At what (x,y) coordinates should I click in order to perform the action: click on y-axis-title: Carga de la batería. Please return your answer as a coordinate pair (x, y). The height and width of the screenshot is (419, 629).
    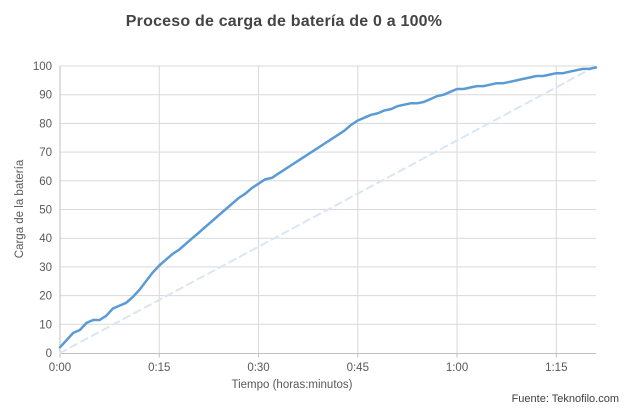
    Looking at the image, I should click on (20, 209).